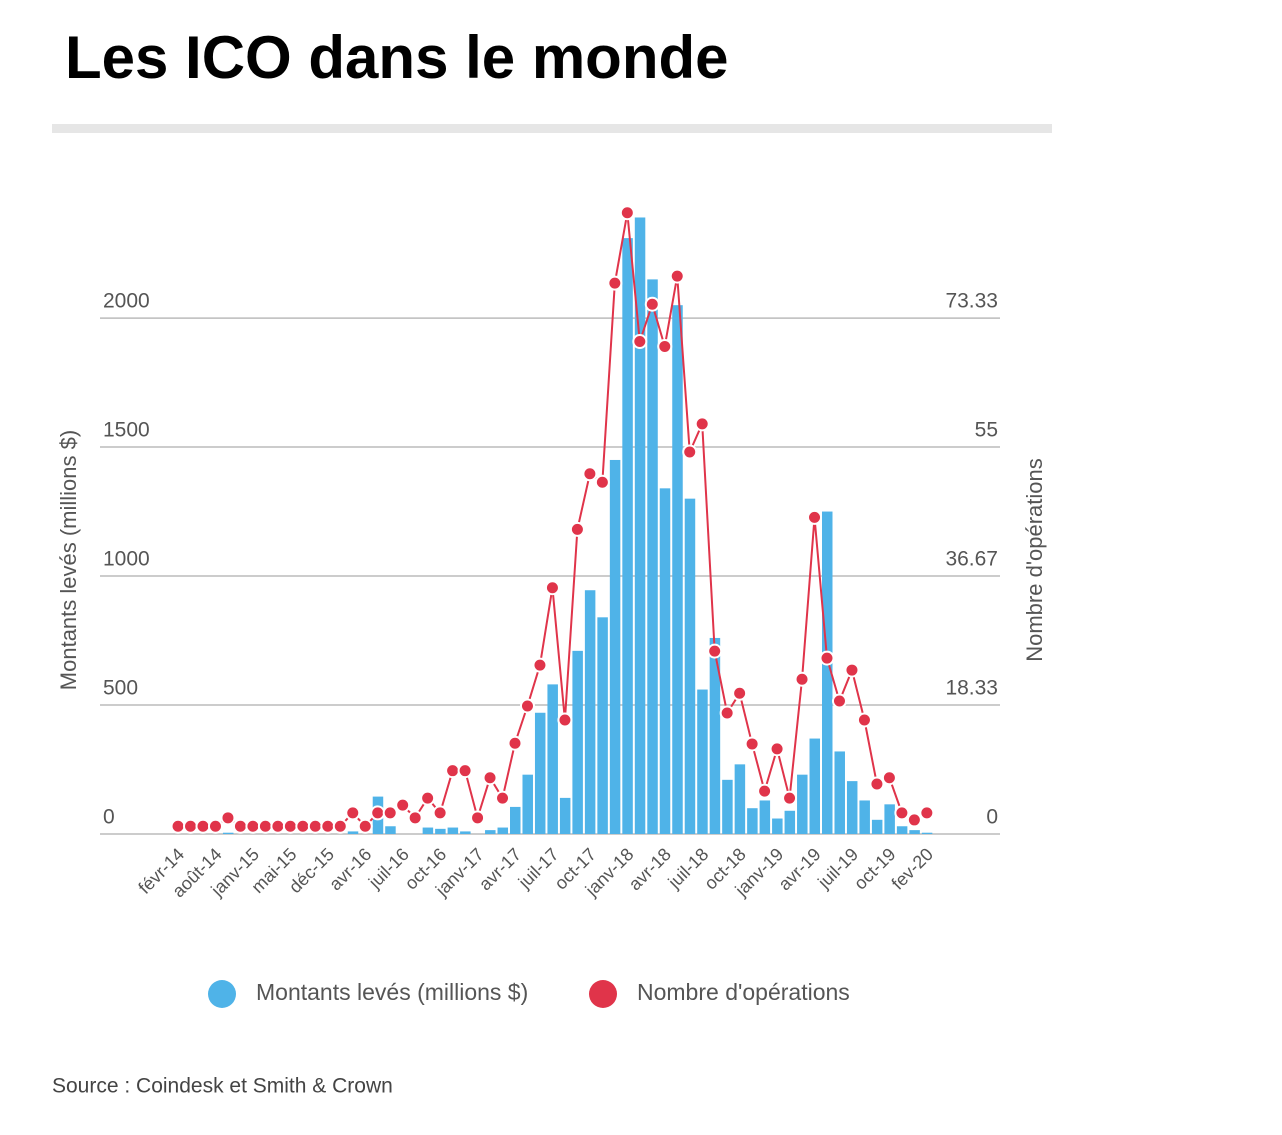 Image resolution: width=1282 pixels, height=1135 pixels. I want to click on x-tick-label: avr-17, so click(500, 869).